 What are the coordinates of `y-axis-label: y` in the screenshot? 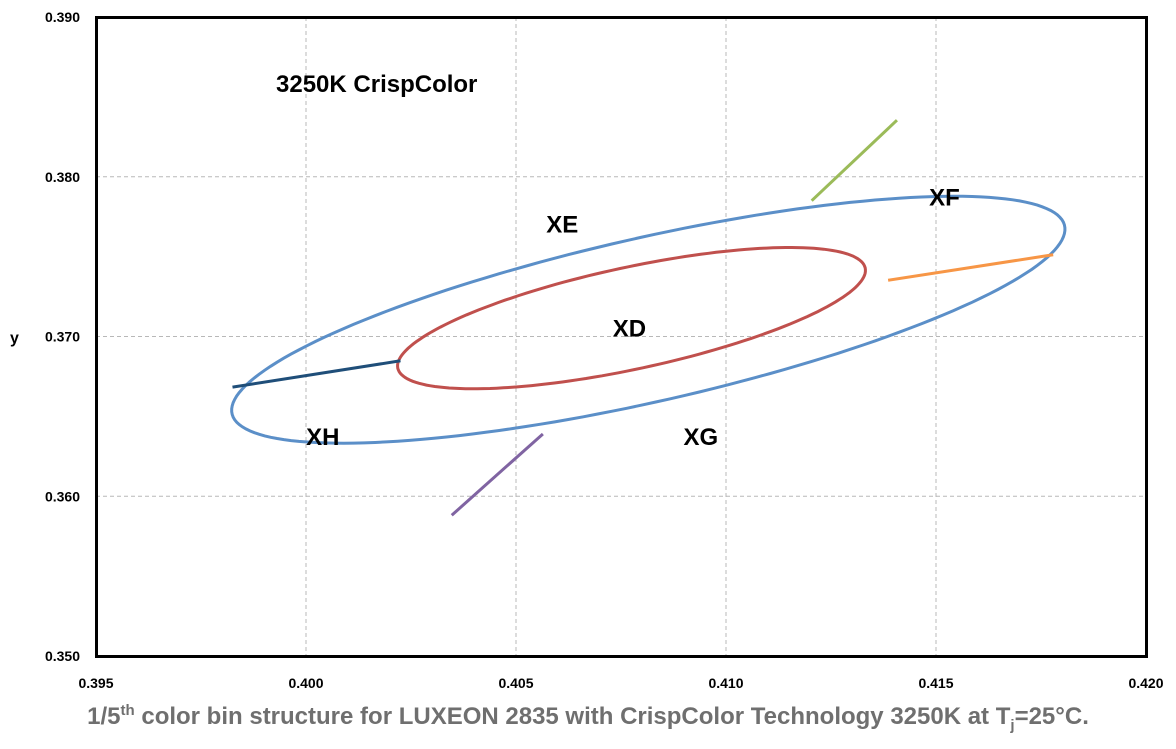 It's located at (14, 338).